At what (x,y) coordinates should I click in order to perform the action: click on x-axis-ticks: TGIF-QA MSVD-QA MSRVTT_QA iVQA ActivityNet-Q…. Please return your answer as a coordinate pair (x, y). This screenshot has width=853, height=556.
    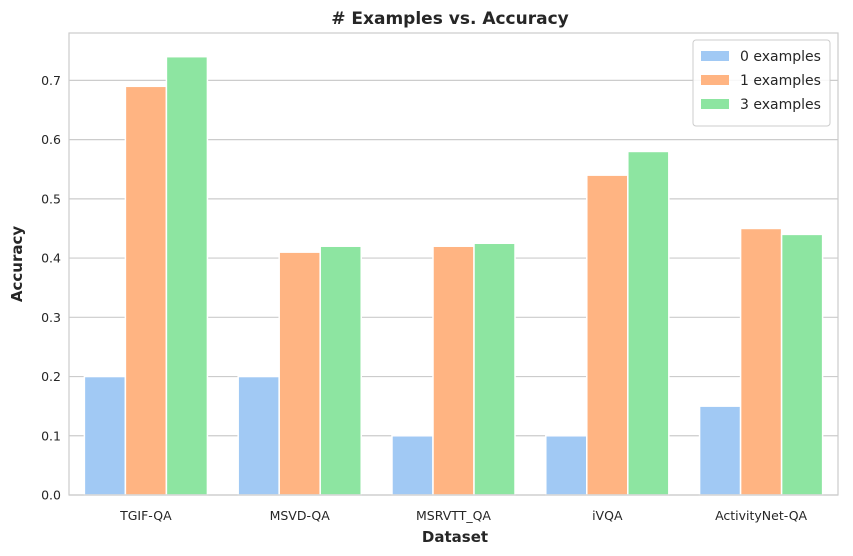
    Looking at the image, I should click on (463, 515).